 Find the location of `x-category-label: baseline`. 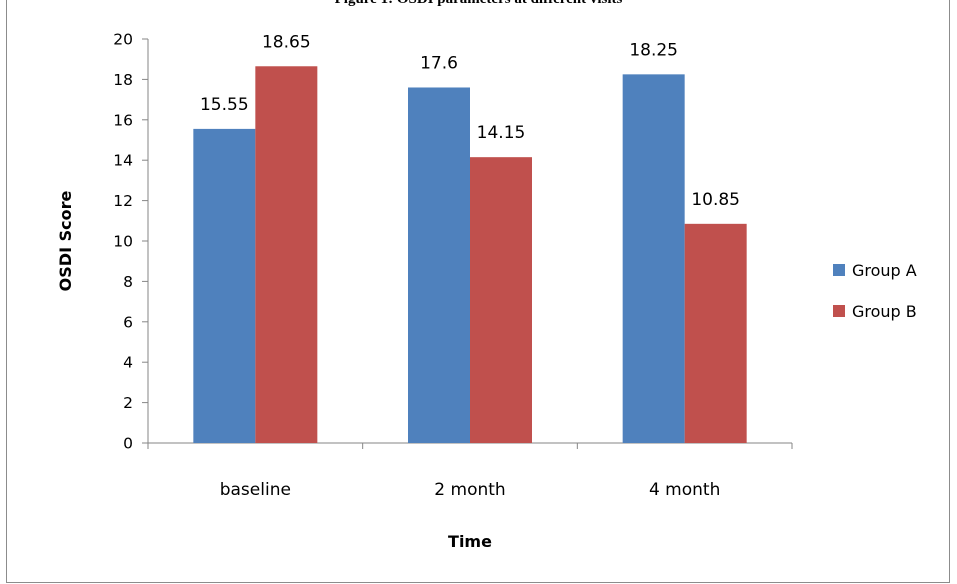

x-category-label: baseline is located at coordinates (255, 490).